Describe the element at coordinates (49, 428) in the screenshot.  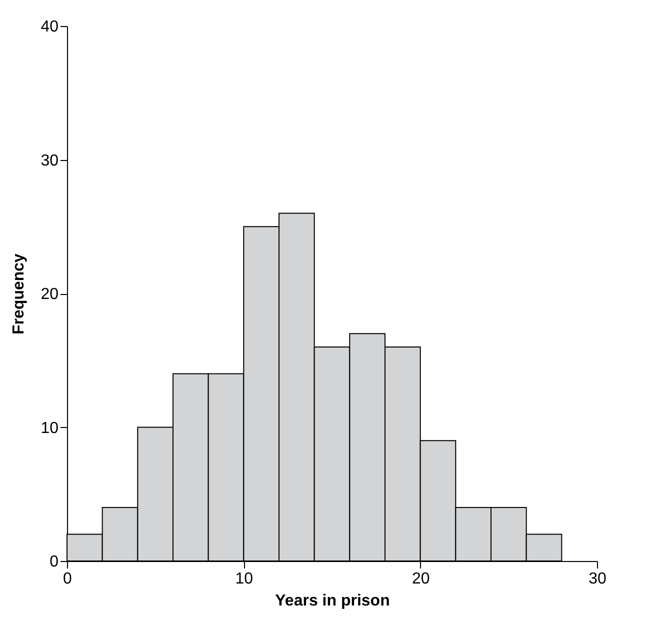
I see `y-tick-label: 10` at that location.